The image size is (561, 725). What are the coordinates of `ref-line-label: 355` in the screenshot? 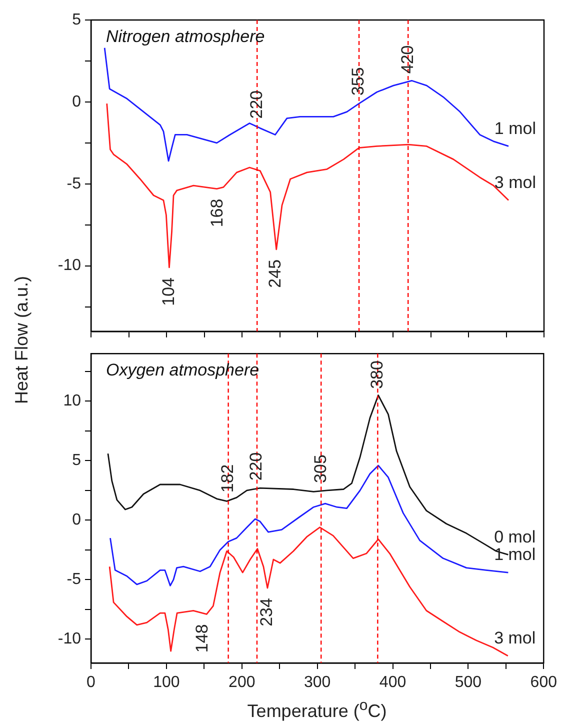 It's located at (358, 81).